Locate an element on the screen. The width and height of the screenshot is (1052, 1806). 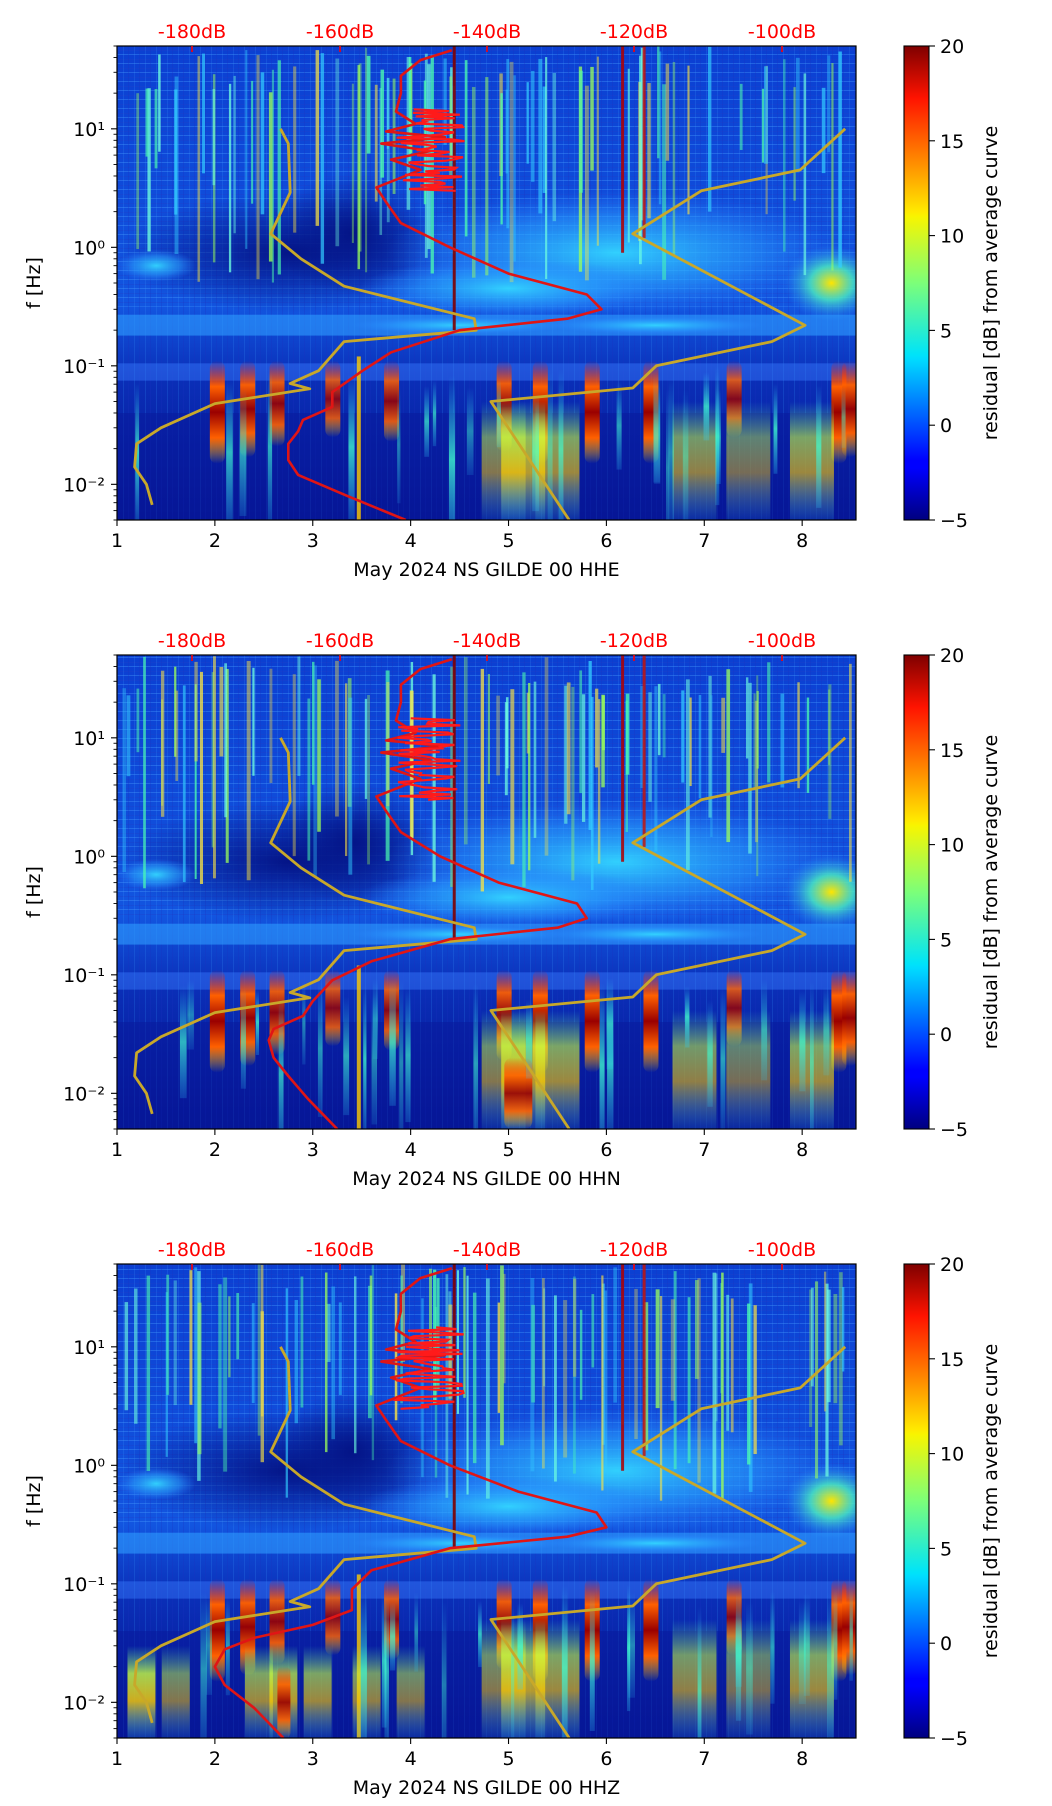
db-scale-label: -120dB is located at coordinates (634, 32).